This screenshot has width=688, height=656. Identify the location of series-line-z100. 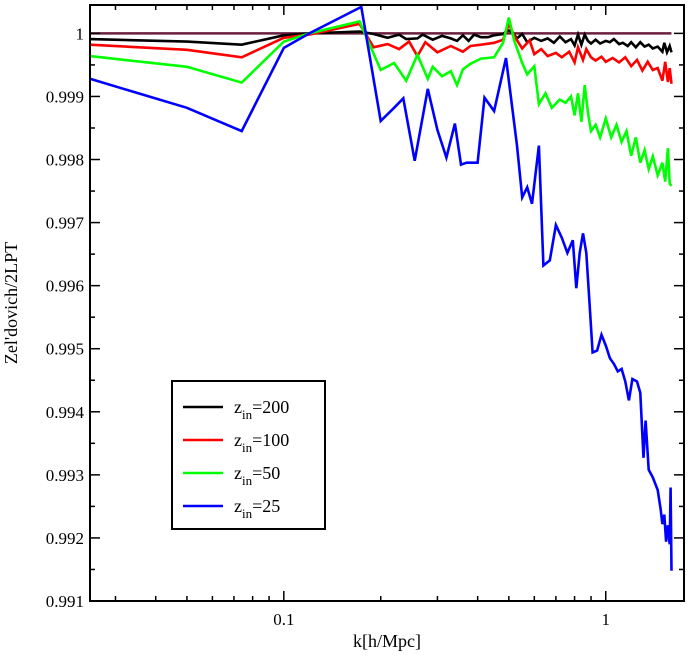
(381, 52).